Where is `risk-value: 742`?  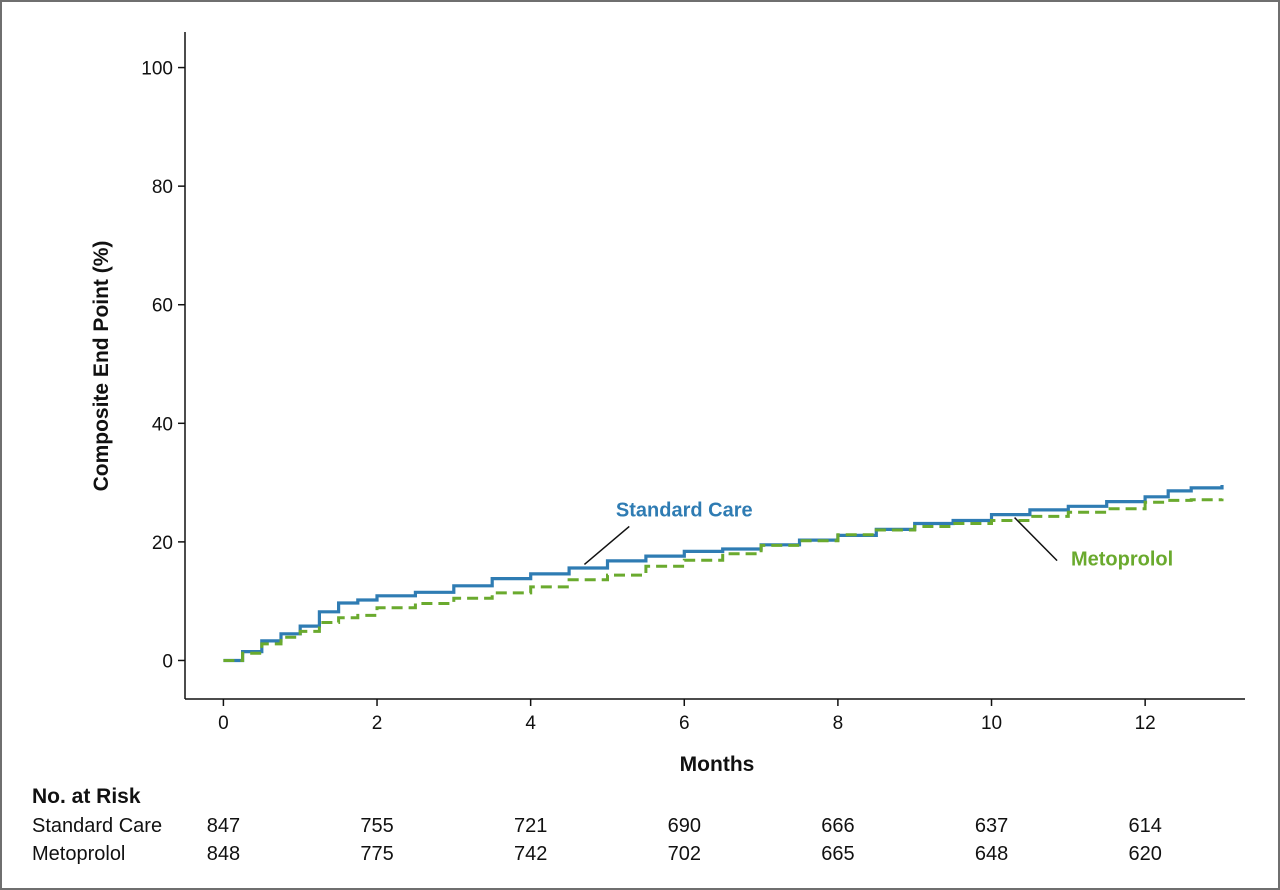 risk-value: 742 is located at coordinates (530, 854).